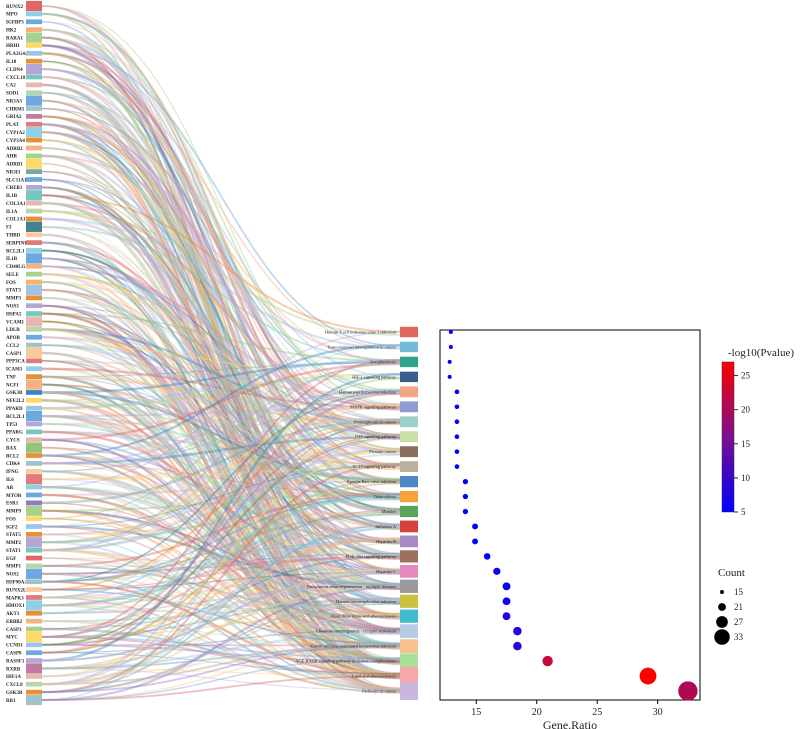 The image size is (800, 729). I want to click on x-tick-label: 15, so click(476, 712).